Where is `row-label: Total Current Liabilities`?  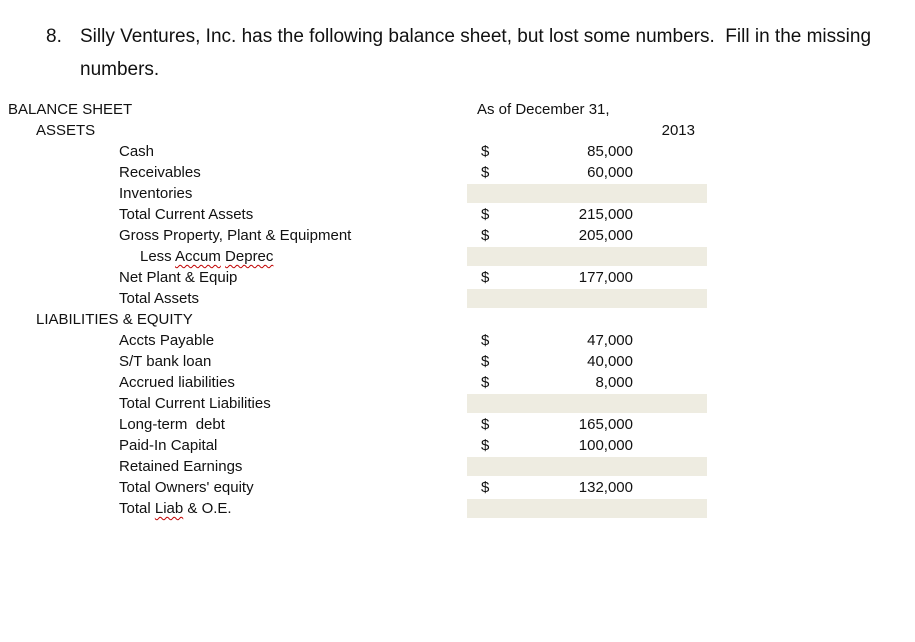
row-label: Total Current Liabilities is located at coordinates (195, 403).